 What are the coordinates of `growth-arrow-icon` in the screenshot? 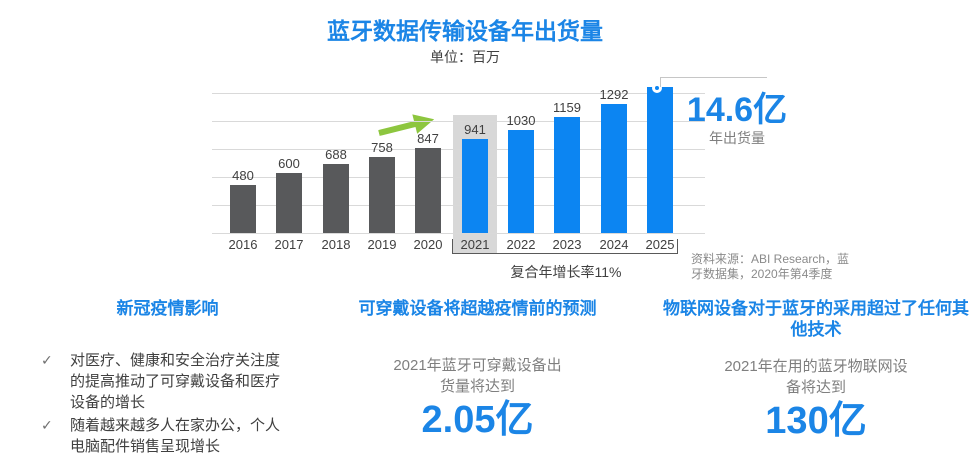 It's located at (407, 125).